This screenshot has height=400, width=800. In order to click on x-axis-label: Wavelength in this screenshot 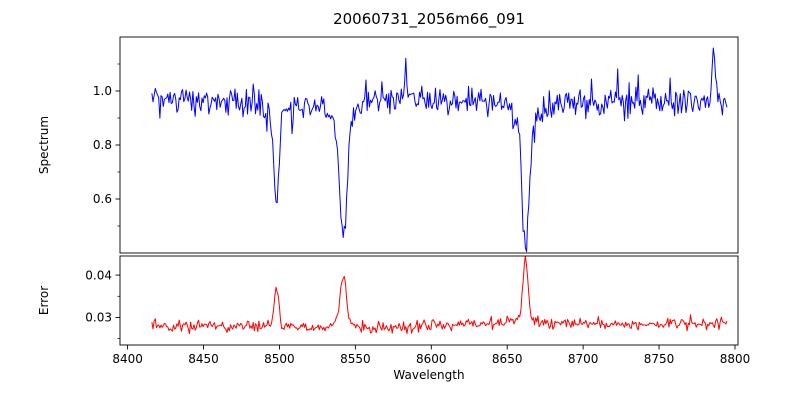, I will do `click(428, 375)`.